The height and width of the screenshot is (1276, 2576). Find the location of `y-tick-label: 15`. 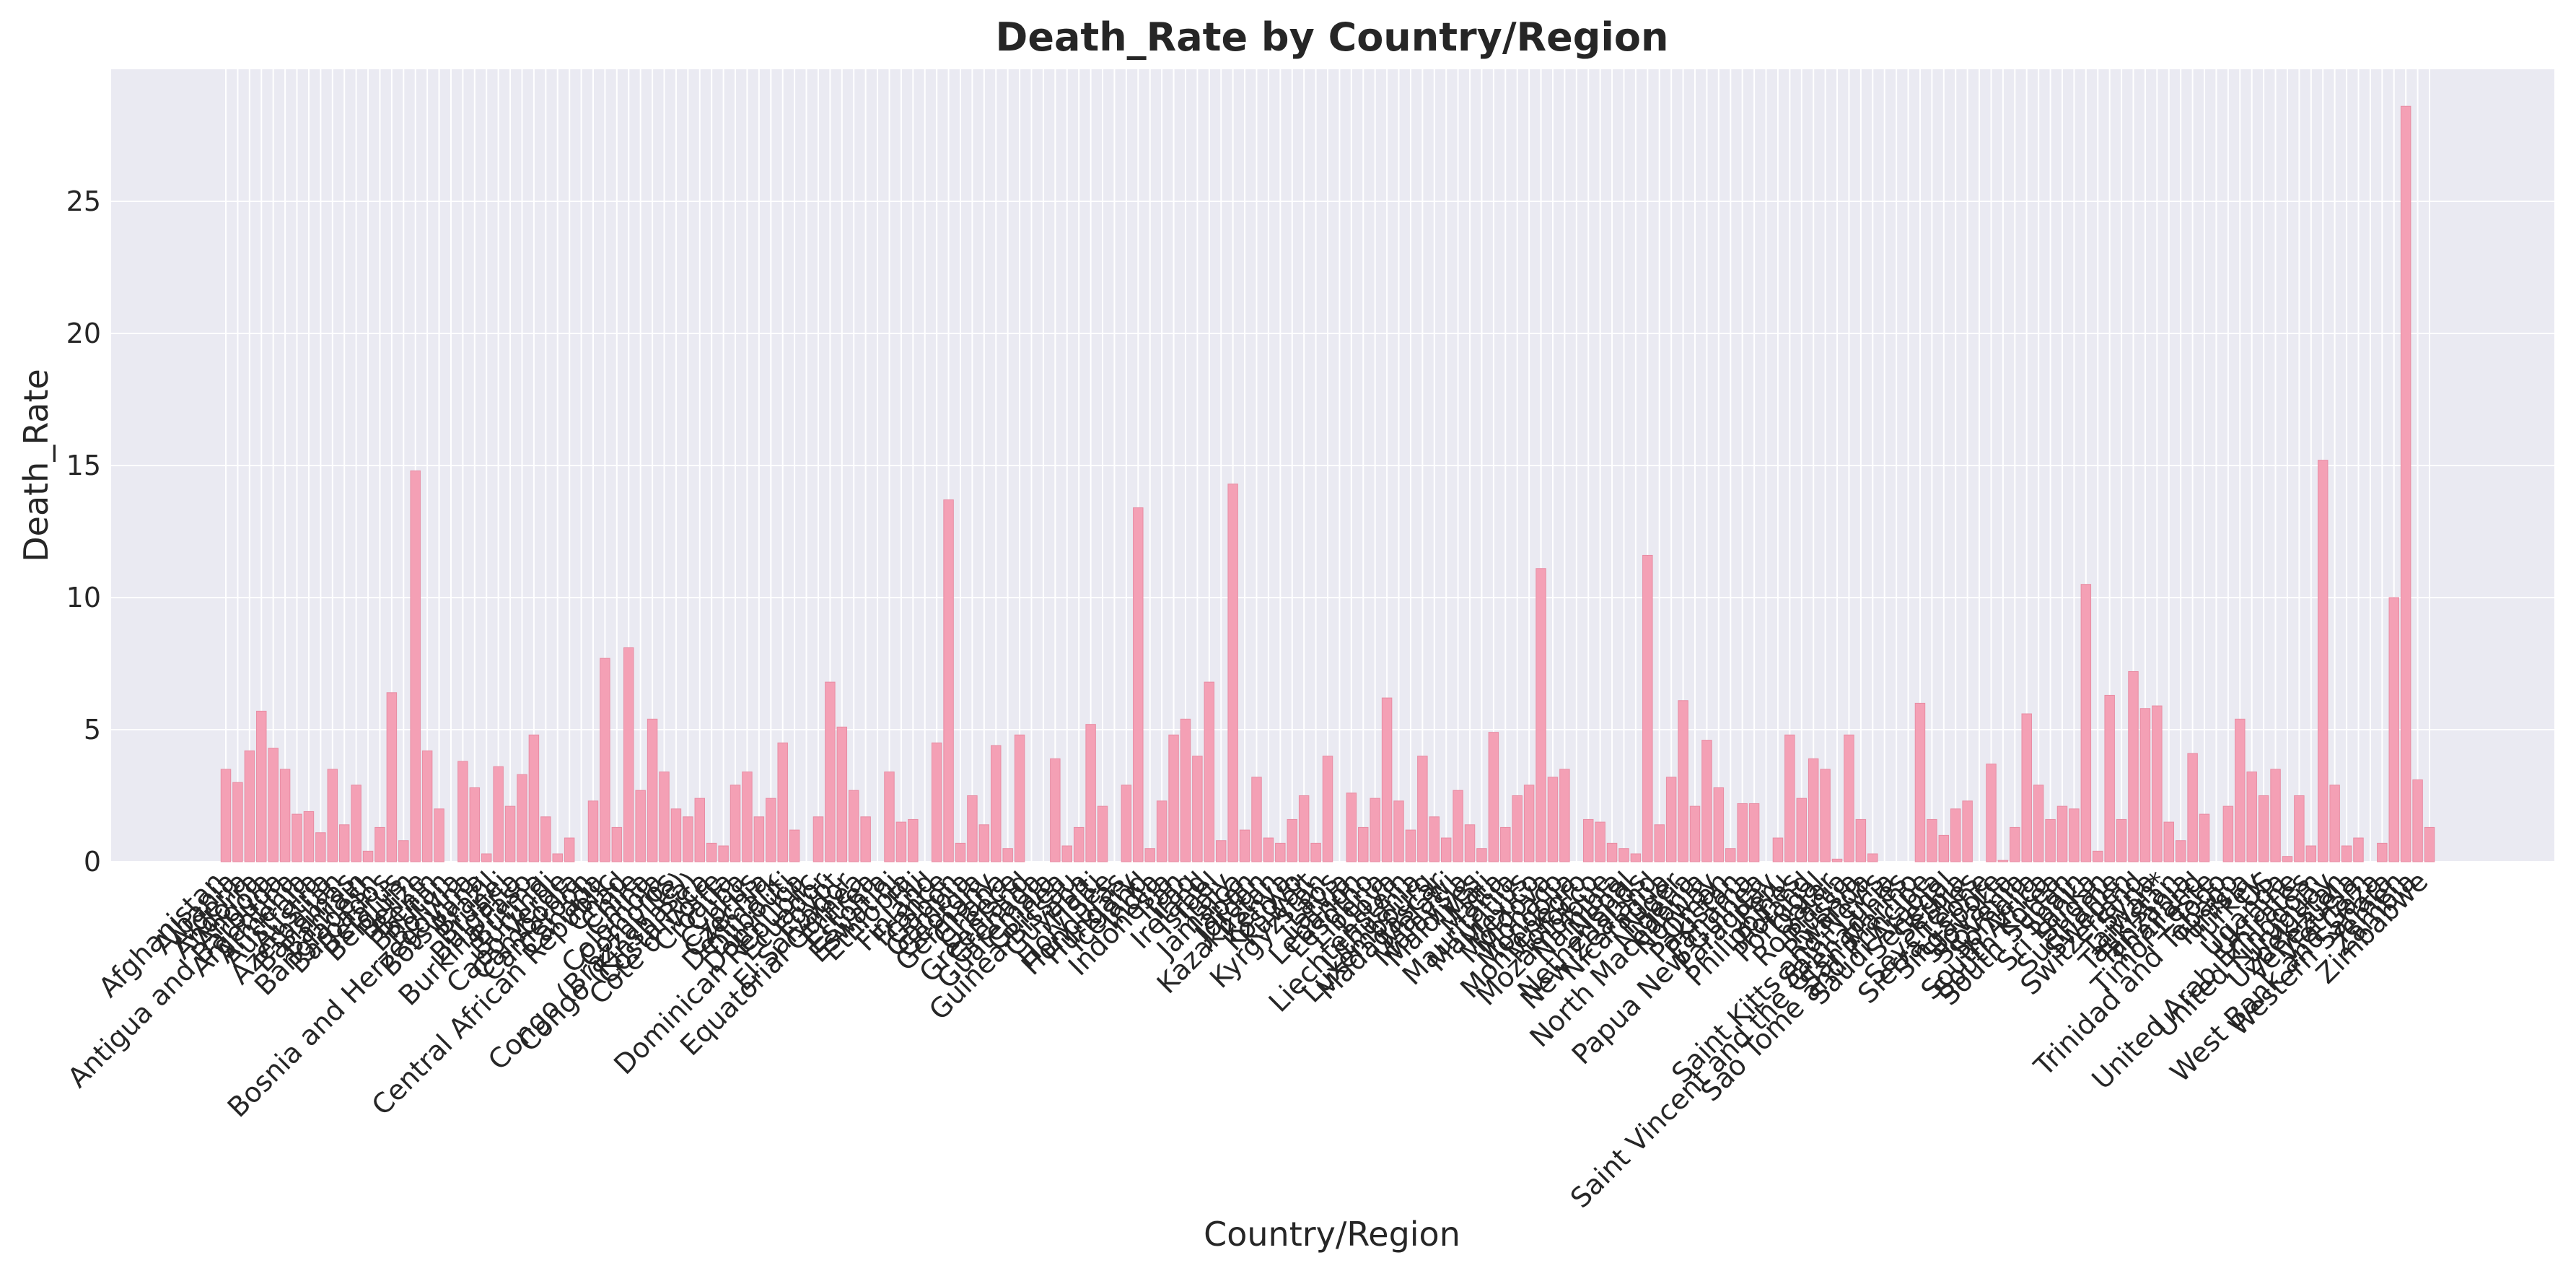

y-tick-label: 15 is located at coordinates (83, 465).